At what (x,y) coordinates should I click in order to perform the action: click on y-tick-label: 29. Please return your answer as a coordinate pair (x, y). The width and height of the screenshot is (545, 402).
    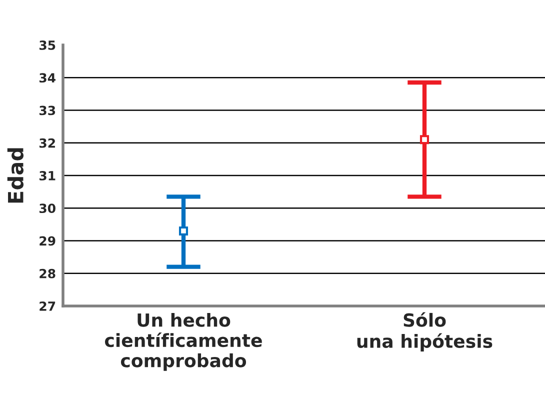
    Looking at the image, I should click on (48, 241).